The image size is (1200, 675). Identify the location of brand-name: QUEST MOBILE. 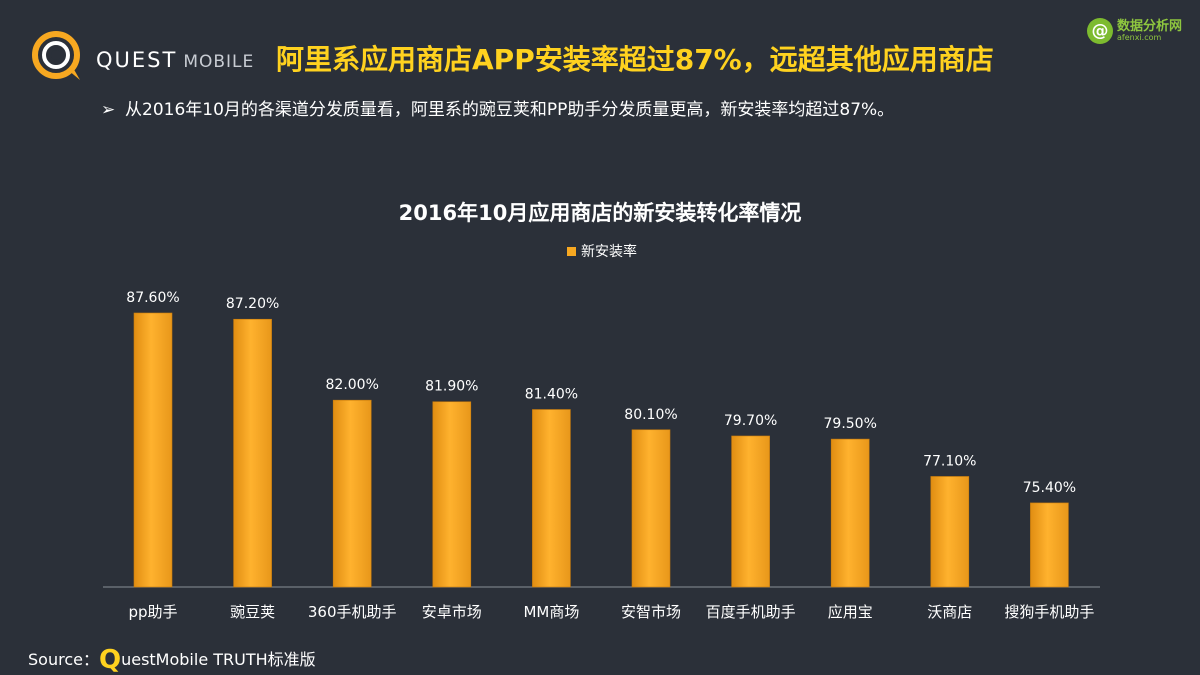
(175, 60).